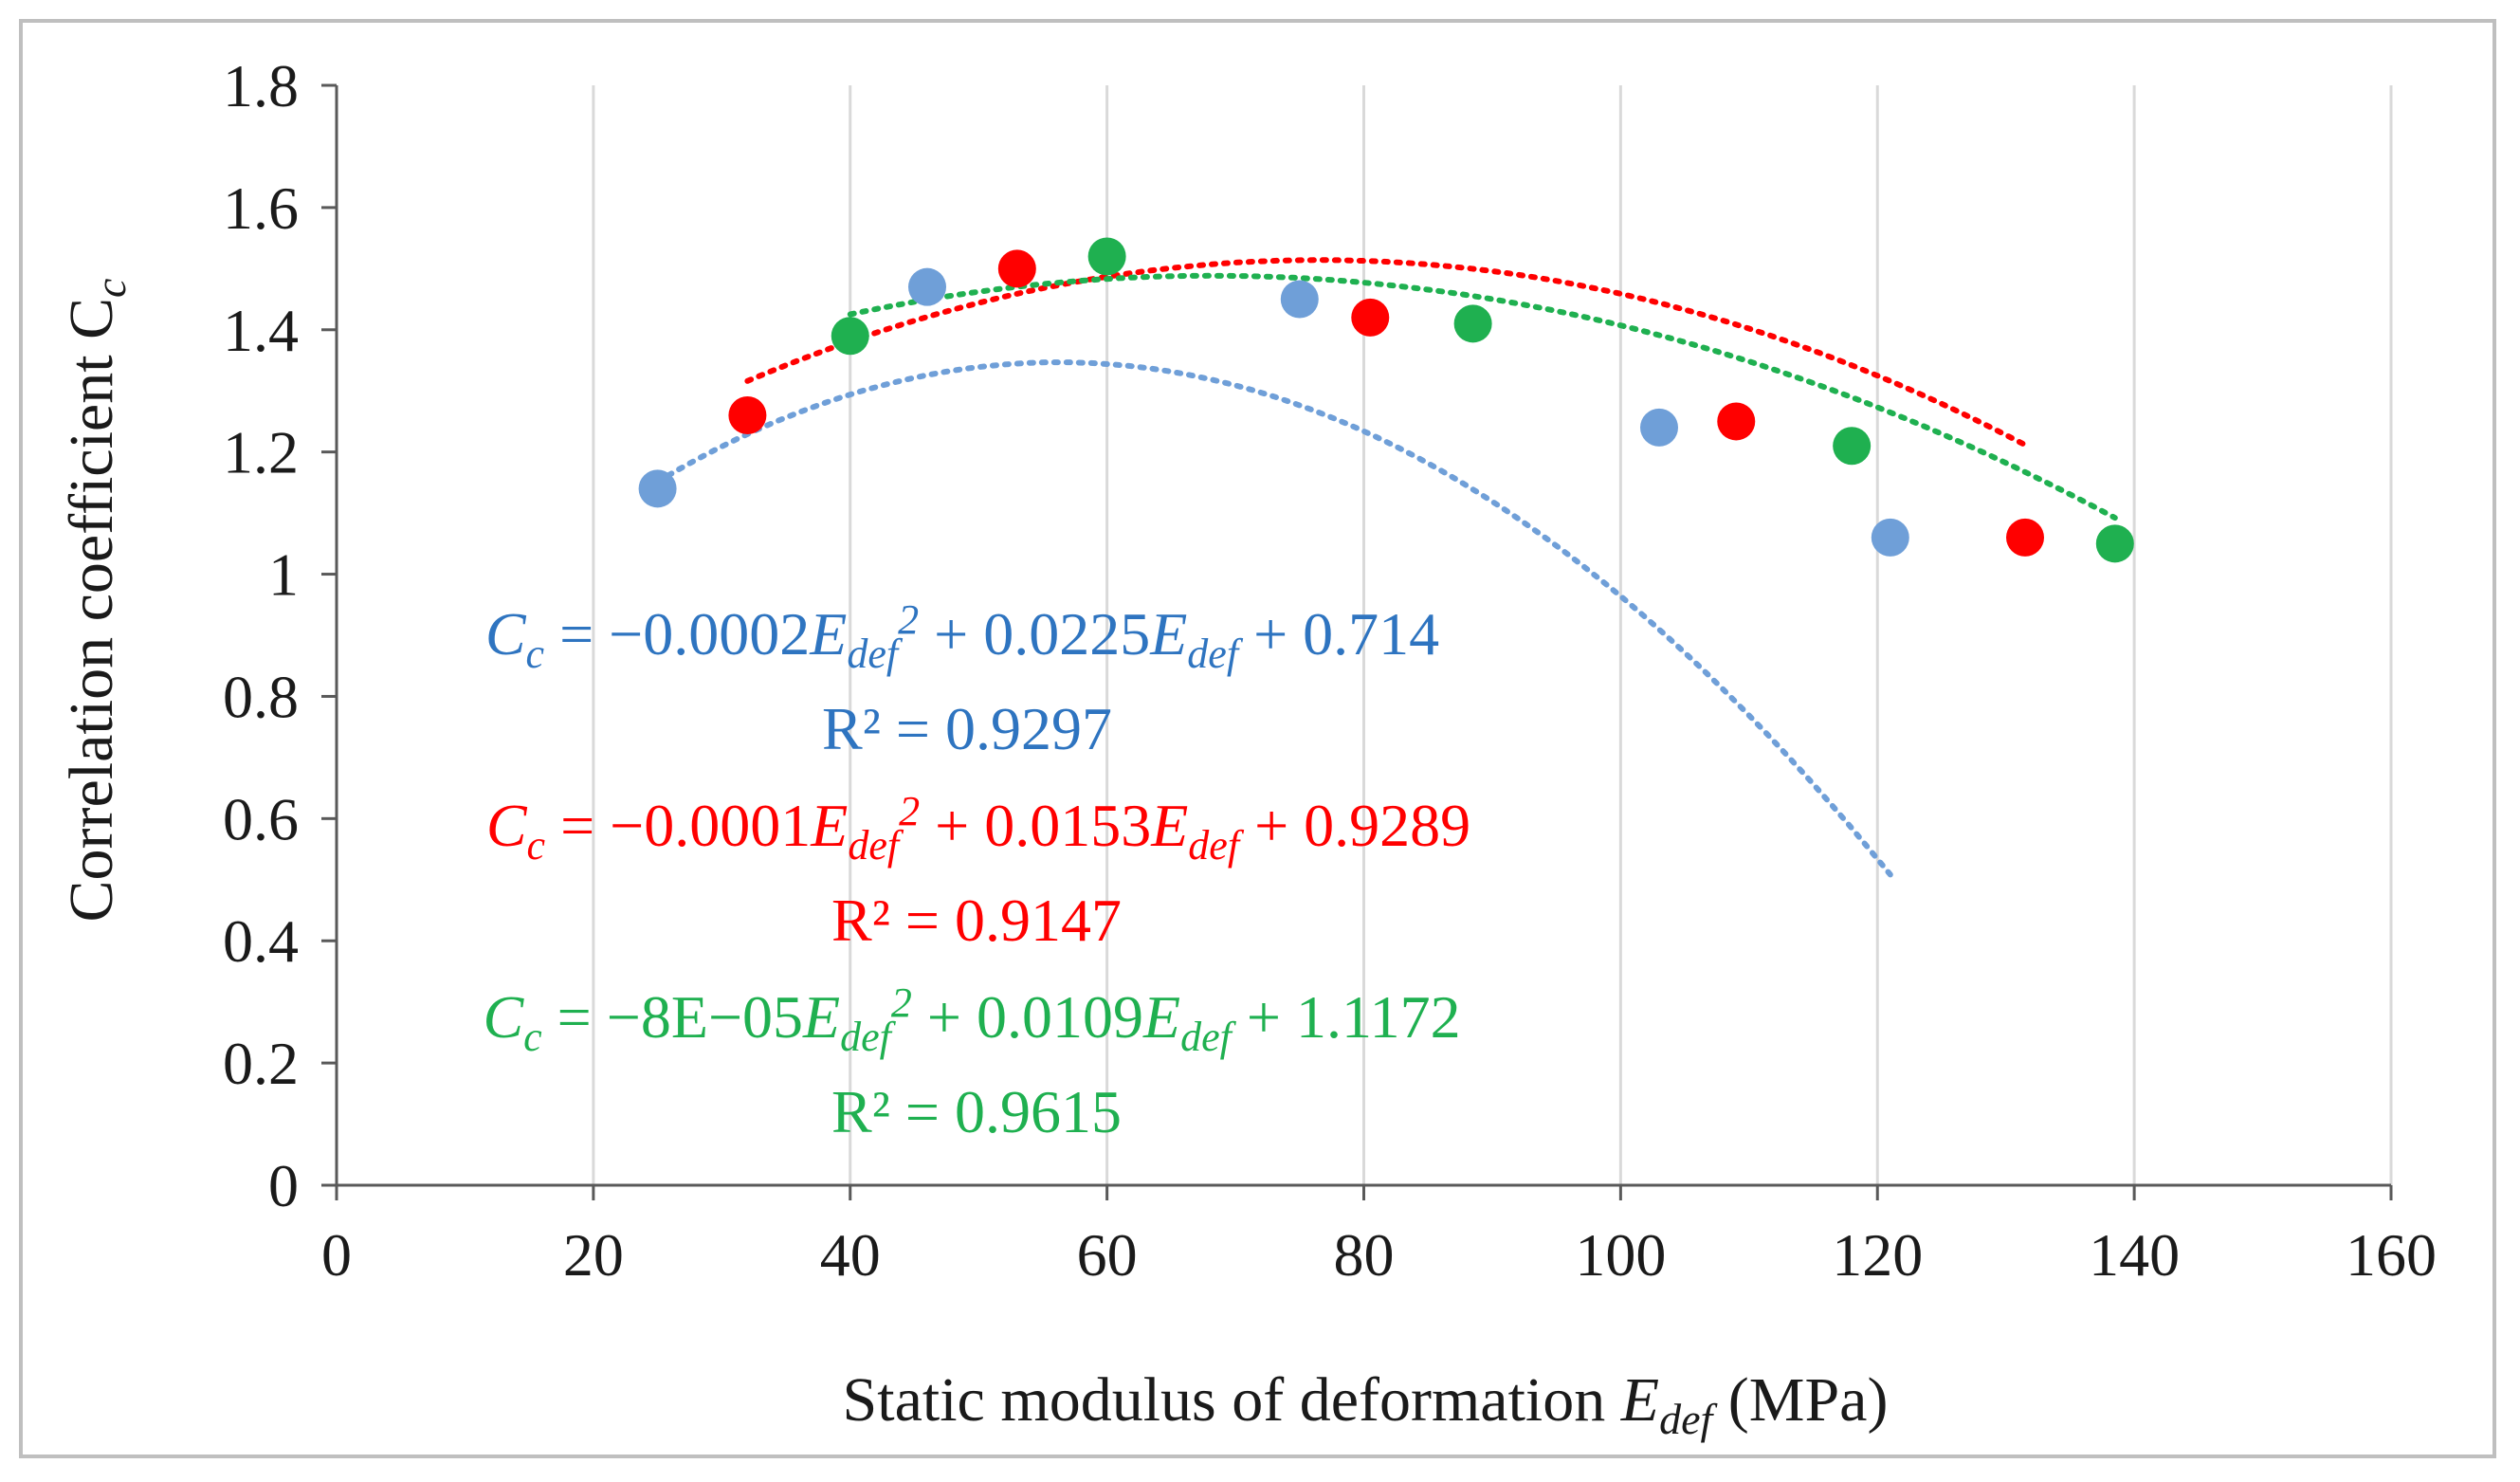 Image resolution: width=2520 pixels, height=1482 pixels. Describe the element at coordinates (677, 634) in the screenshot. I see `eq-part1: = −0.0002` at that location.